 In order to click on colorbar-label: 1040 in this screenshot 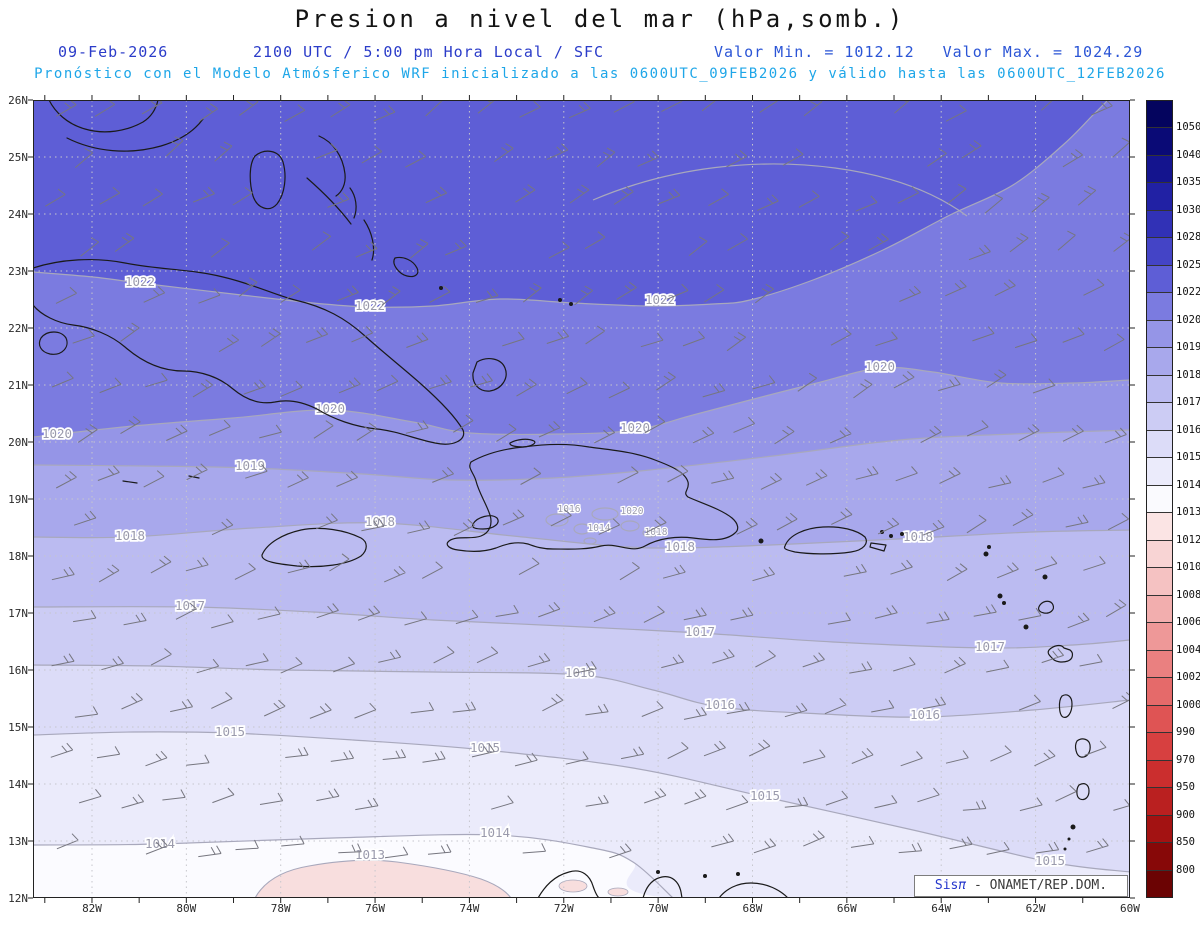, I will do `click(1188, 154)`.